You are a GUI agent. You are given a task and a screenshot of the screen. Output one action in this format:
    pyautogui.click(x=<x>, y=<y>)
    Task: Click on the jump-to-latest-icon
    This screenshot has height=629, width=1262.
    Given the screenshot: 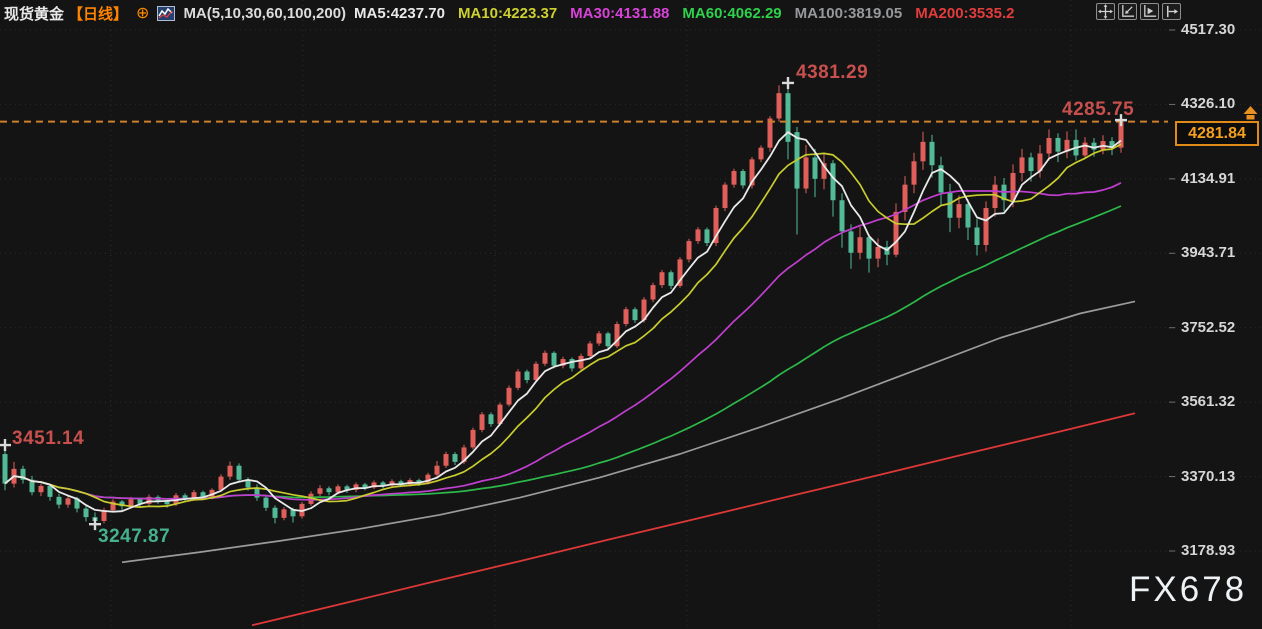 What is the action you would take?
    pyautogui.click(x=1173, y=11)
    